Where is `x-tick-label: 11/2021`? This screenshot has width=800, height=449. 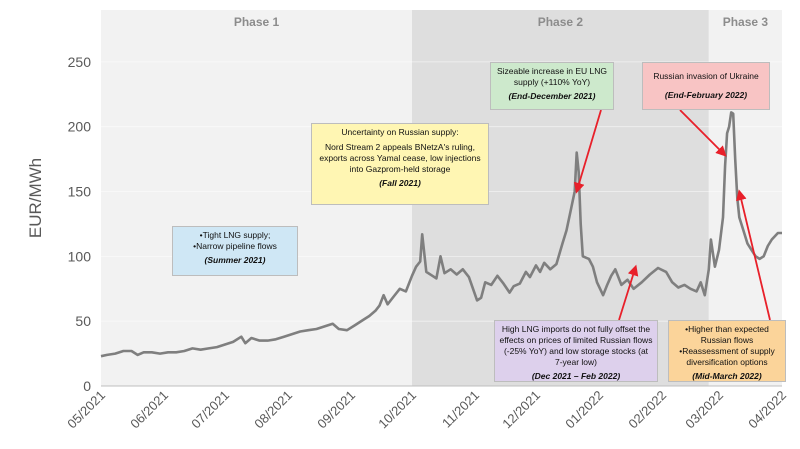
x-tick-label: 11/2021 is located at coordinates (460, 409).